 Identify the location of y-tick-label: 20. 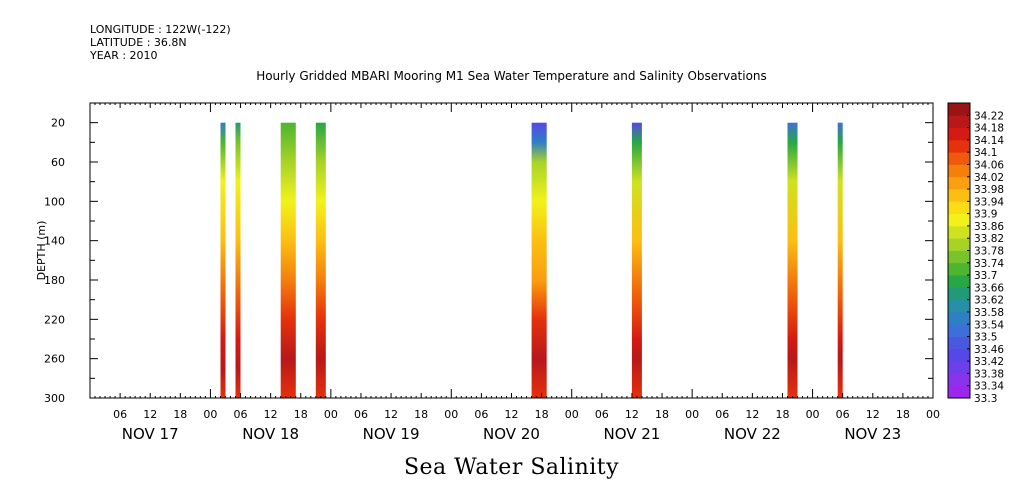
(58, 123).